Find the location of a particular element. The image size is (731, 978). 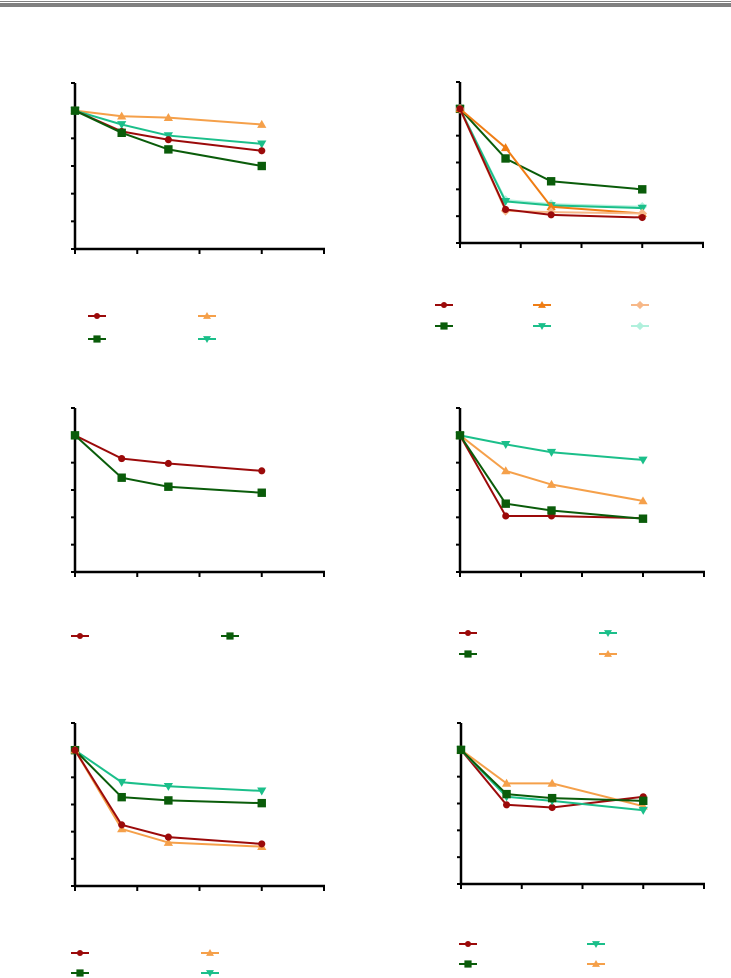

legend-item-light_teal is located at coordinates (640, 326).